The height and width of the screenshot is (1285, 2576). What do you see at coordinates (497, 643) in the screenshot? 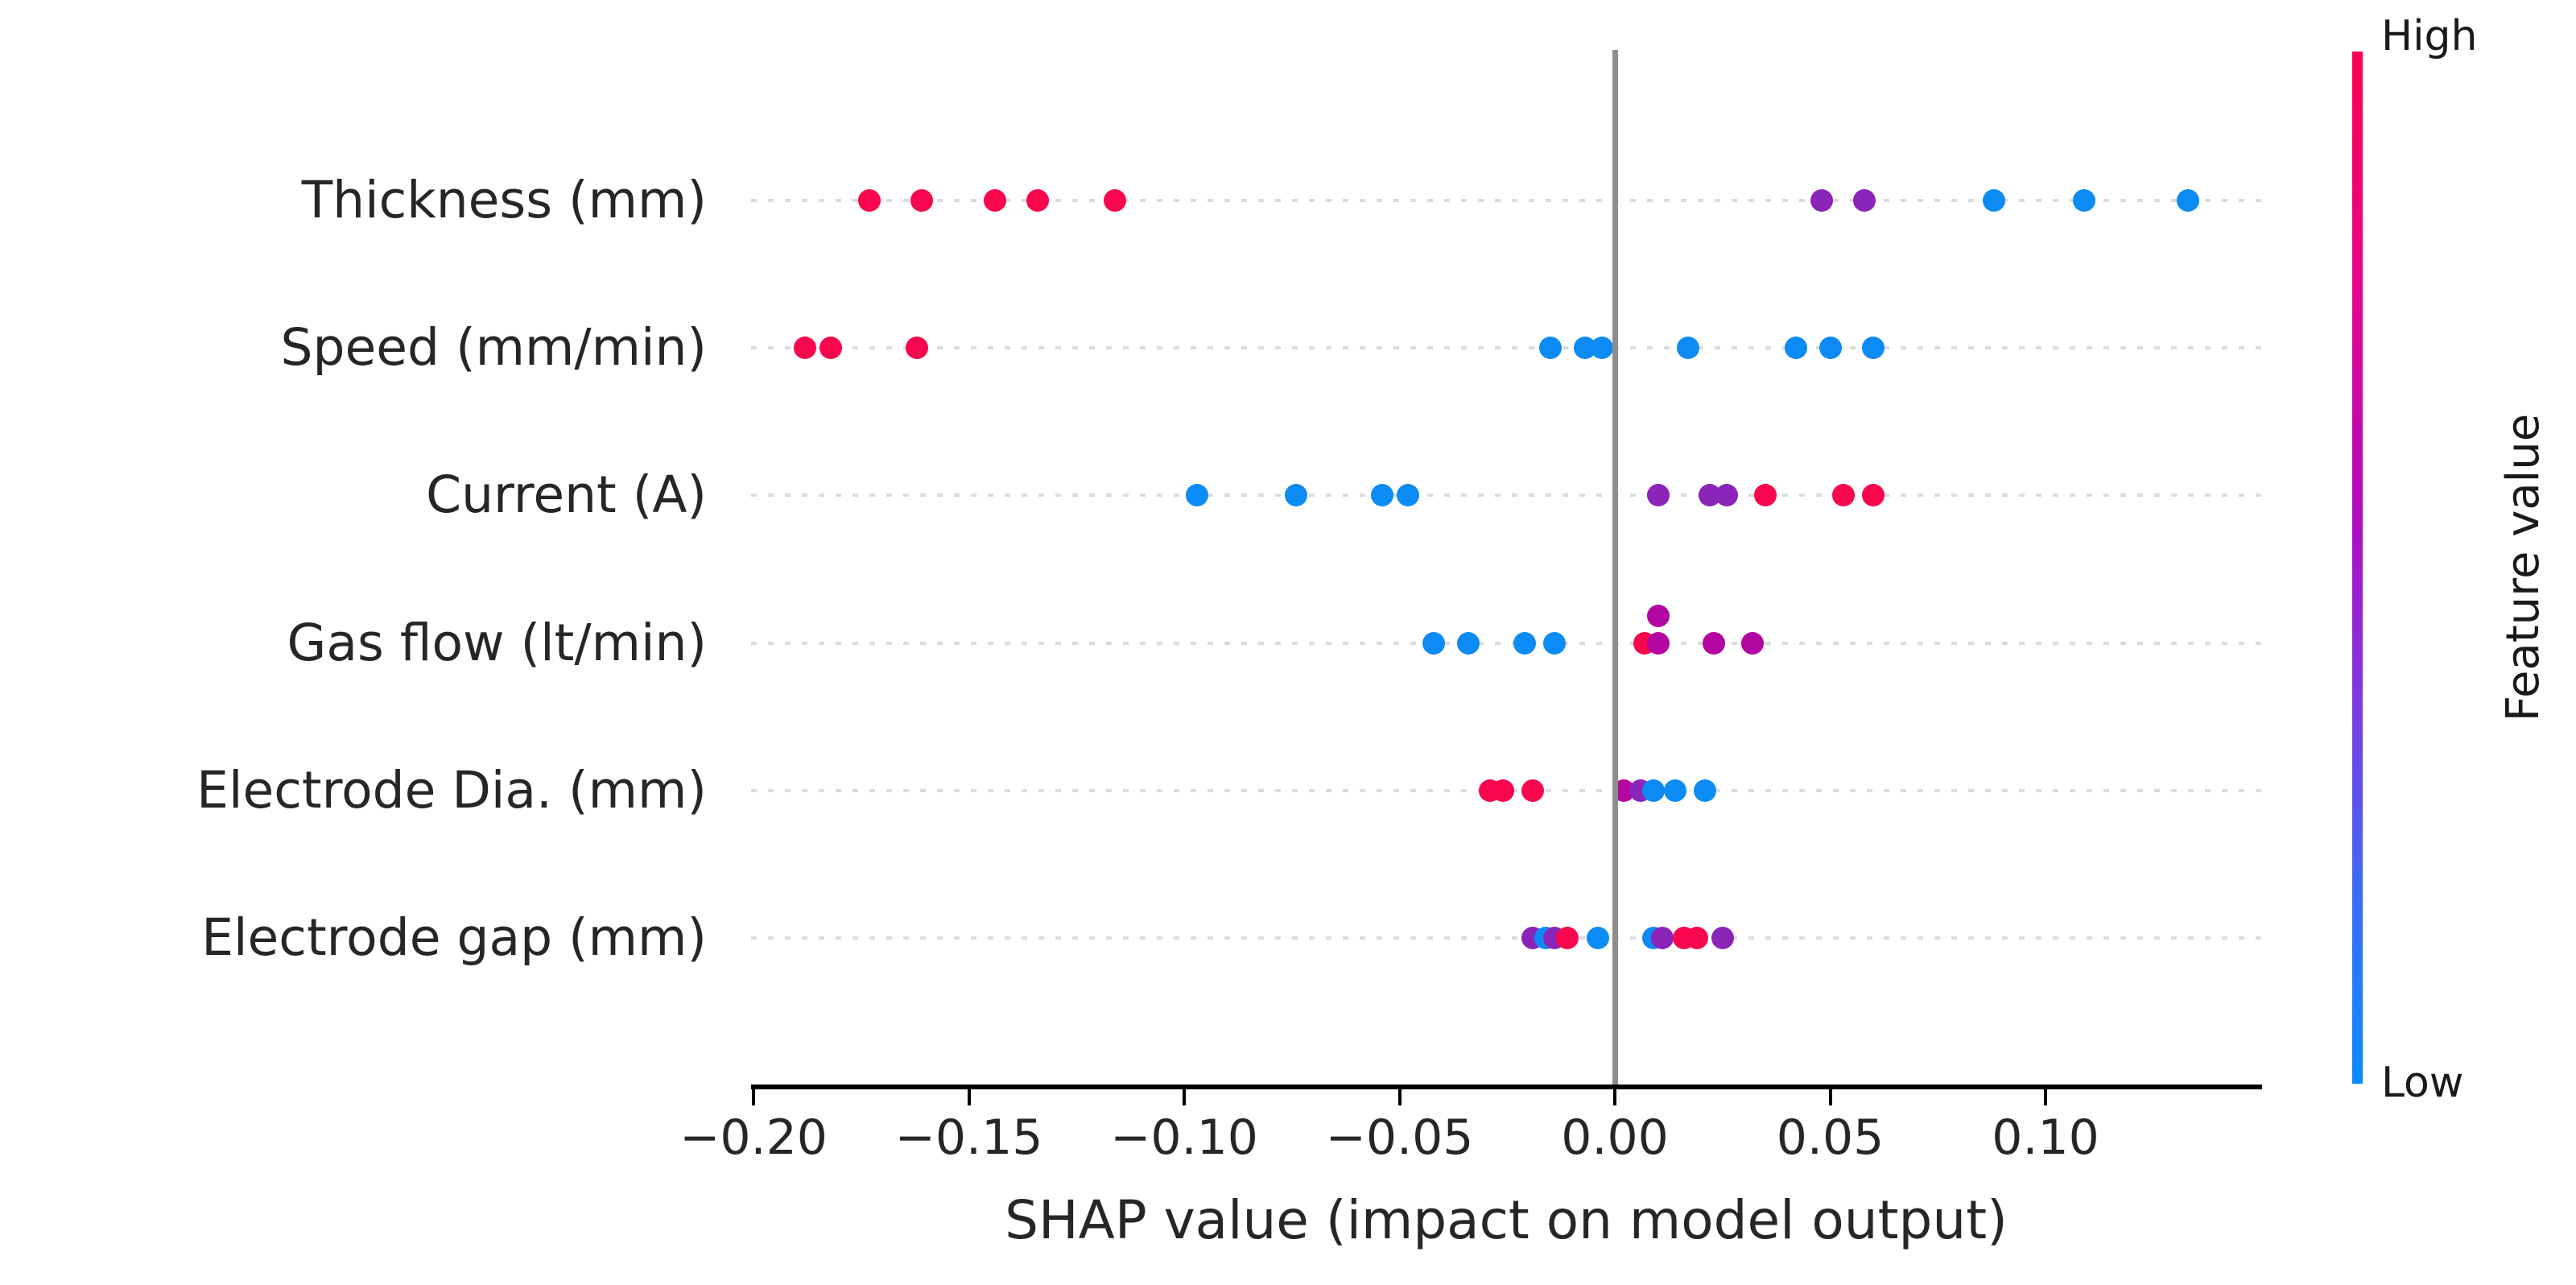
I see `feature-label: Gas flow (lt/min)` at bounding box center [497, 643].